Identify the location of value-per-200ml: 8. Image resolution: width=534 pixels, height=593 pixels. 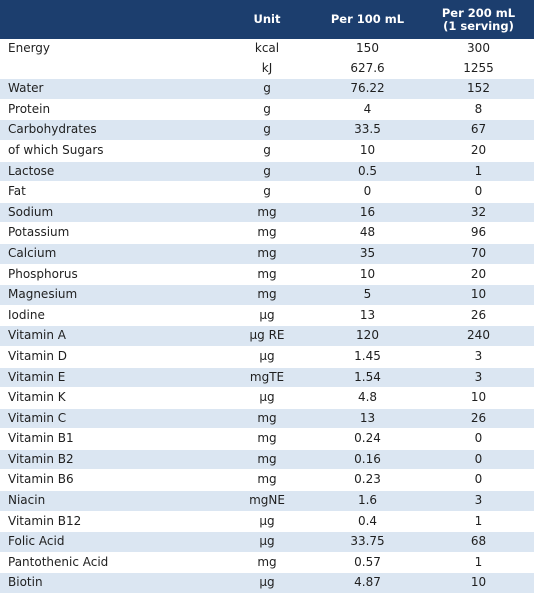
(478, 109).